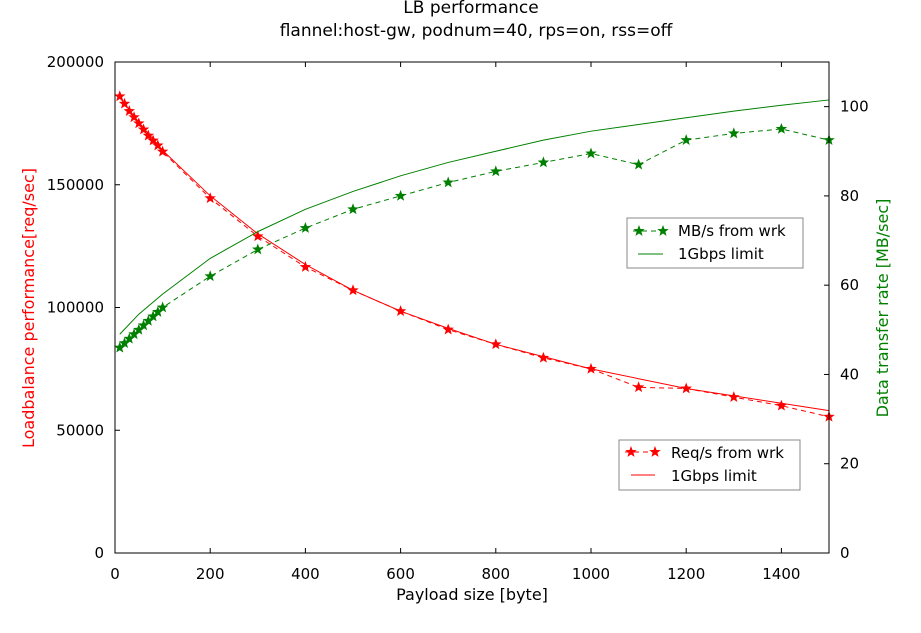 This screenshot has height=633, width=921. Describe the element at coordinates (470, 9) in the screenshot. I see `chart-title: LB performance` at that location.